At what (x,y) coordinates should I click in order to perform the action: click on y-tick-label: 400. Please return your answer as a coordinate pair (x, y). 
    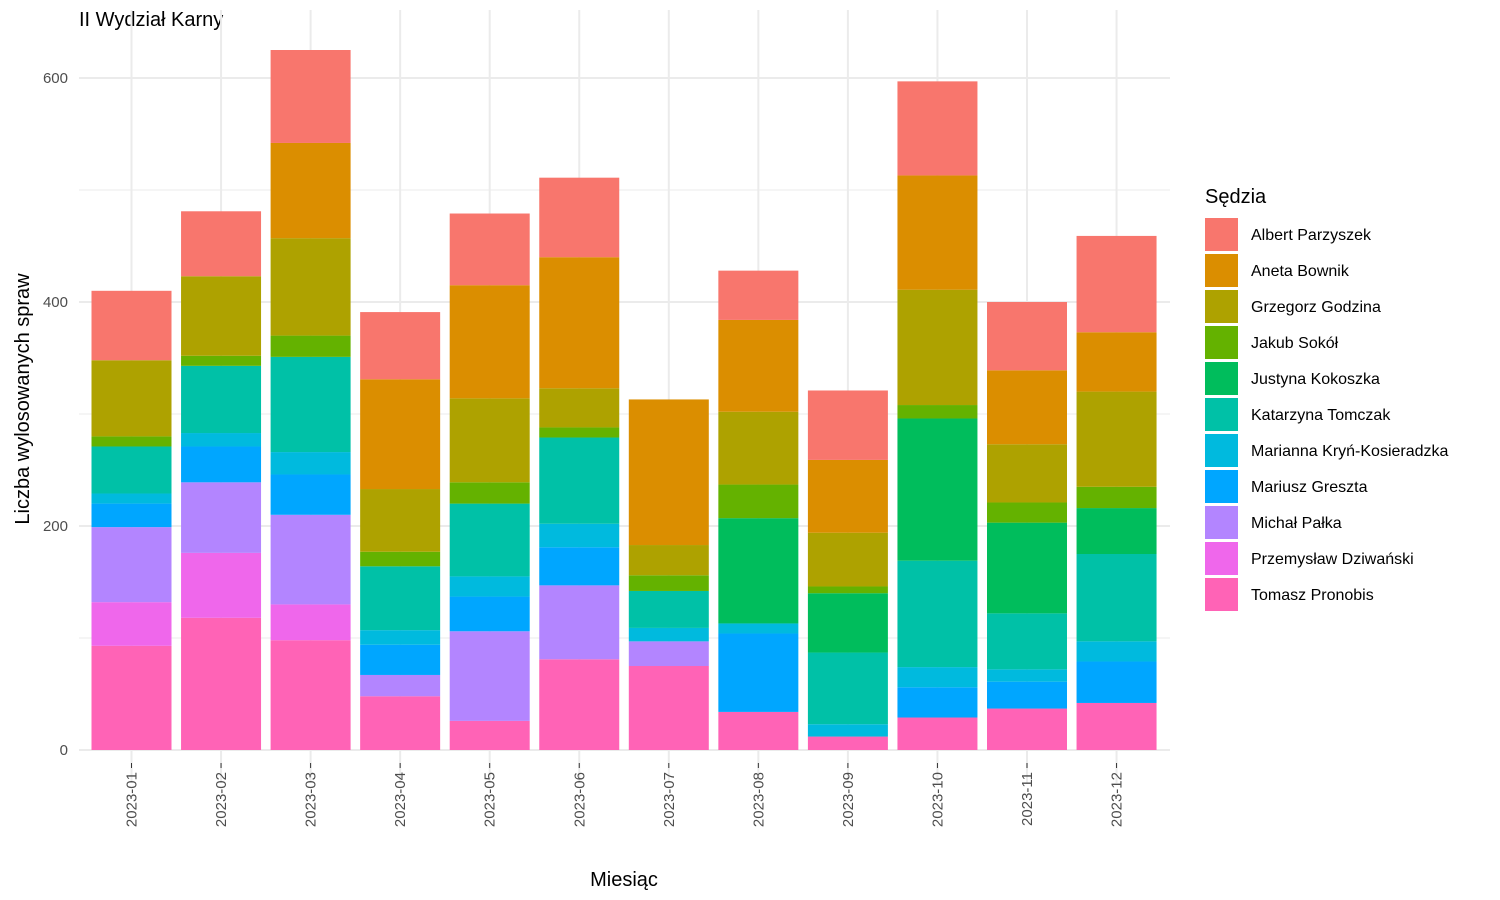
    Looking at the image, I should click on (55, 302).